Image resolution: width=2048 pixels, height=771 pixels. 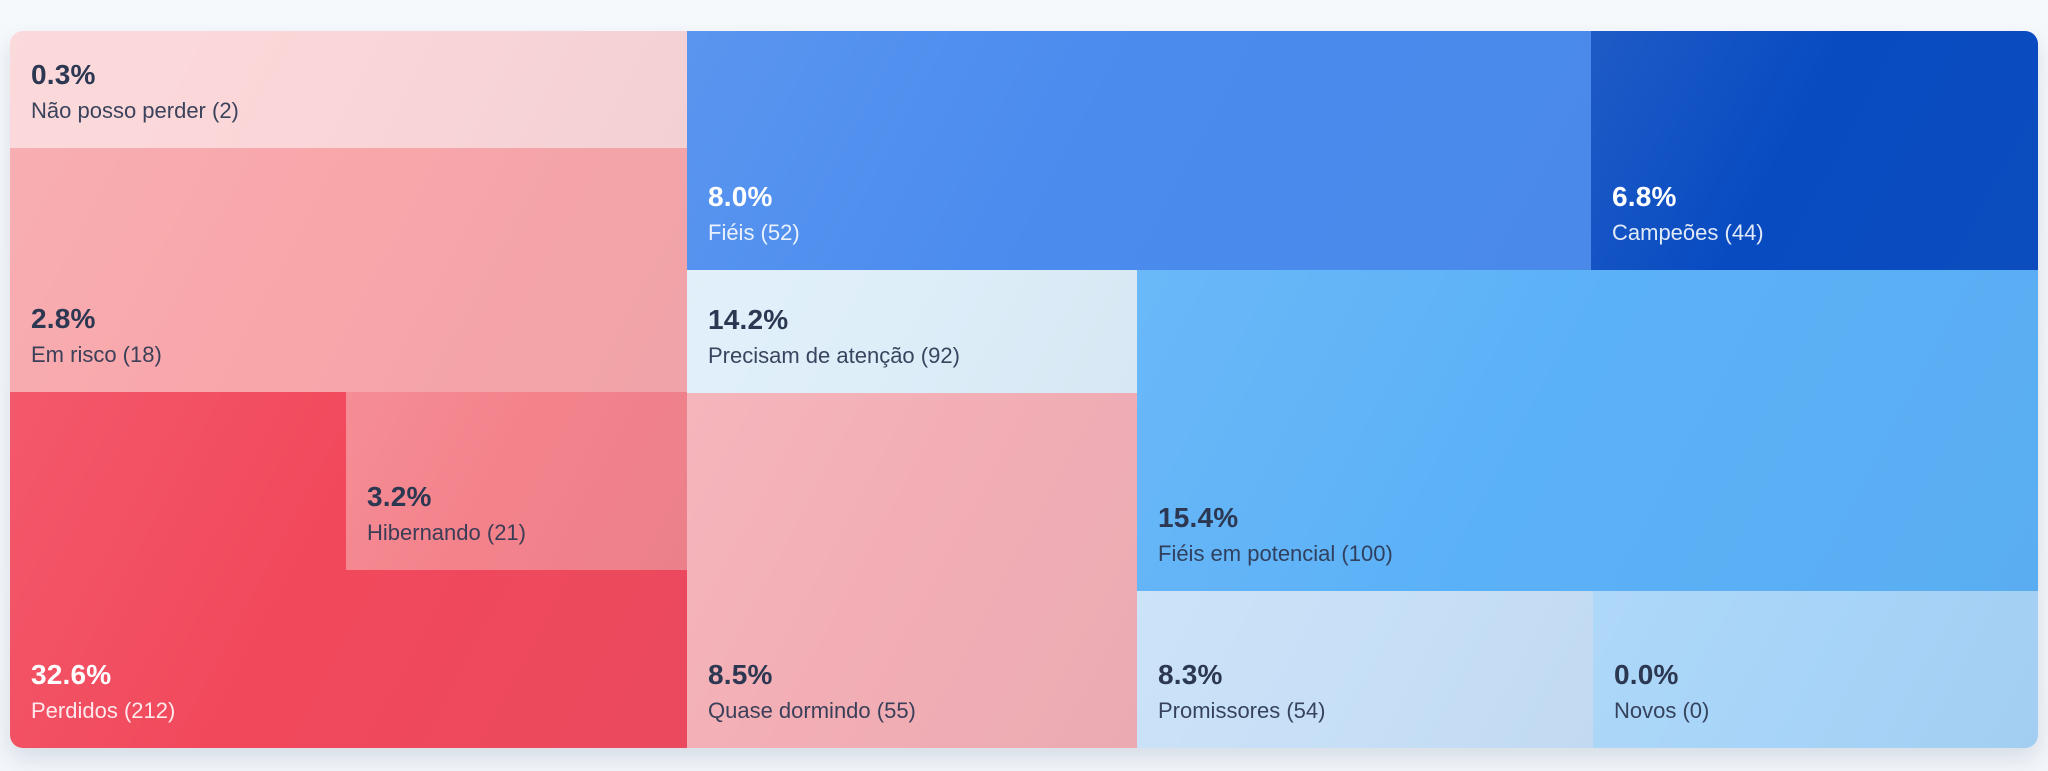 What do you see at coordinates (1688, 232) in the screenshot?
I see `tile-label: Campeões (44)` at bounding box center [1688, 232].